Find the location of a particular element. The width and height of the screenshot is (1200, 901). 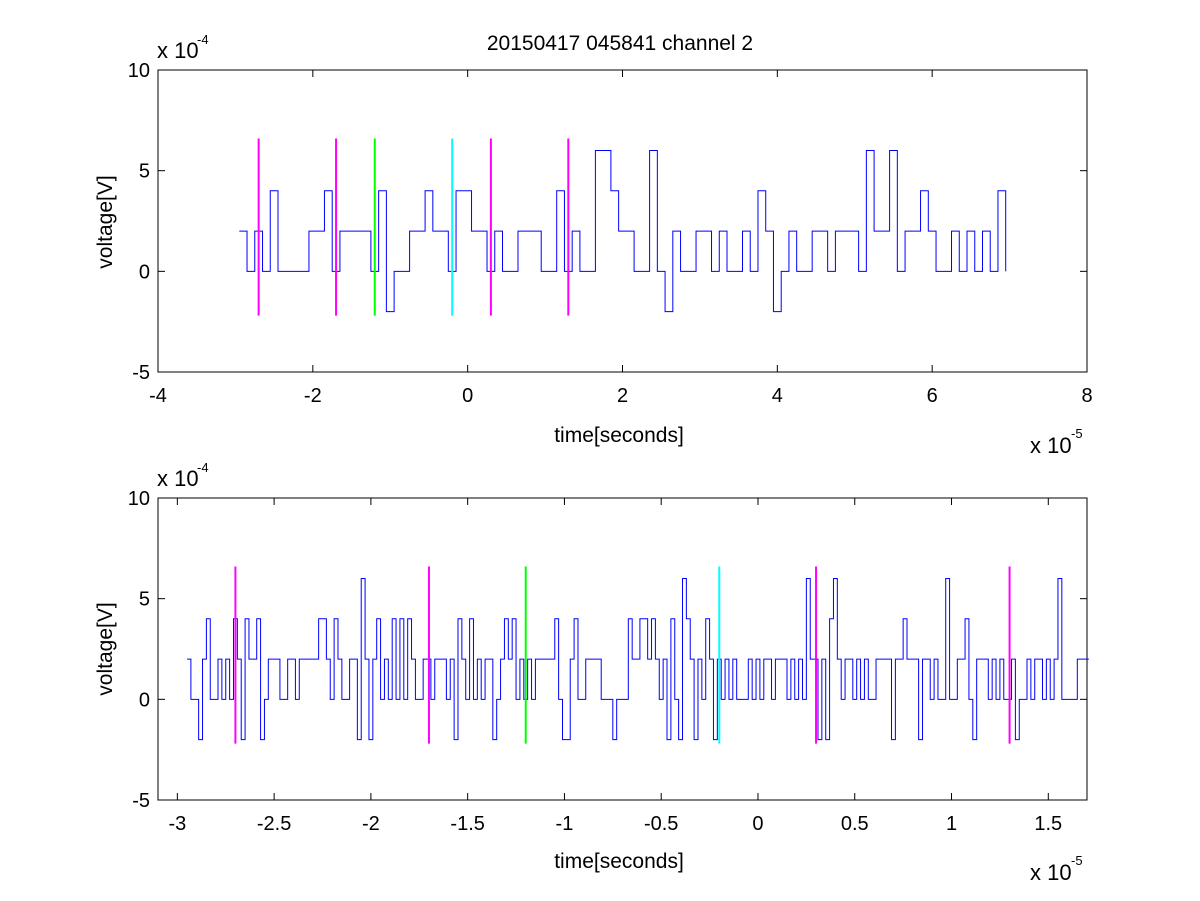

top-x-exponent: -5 is located at coordinates (1077, 433).